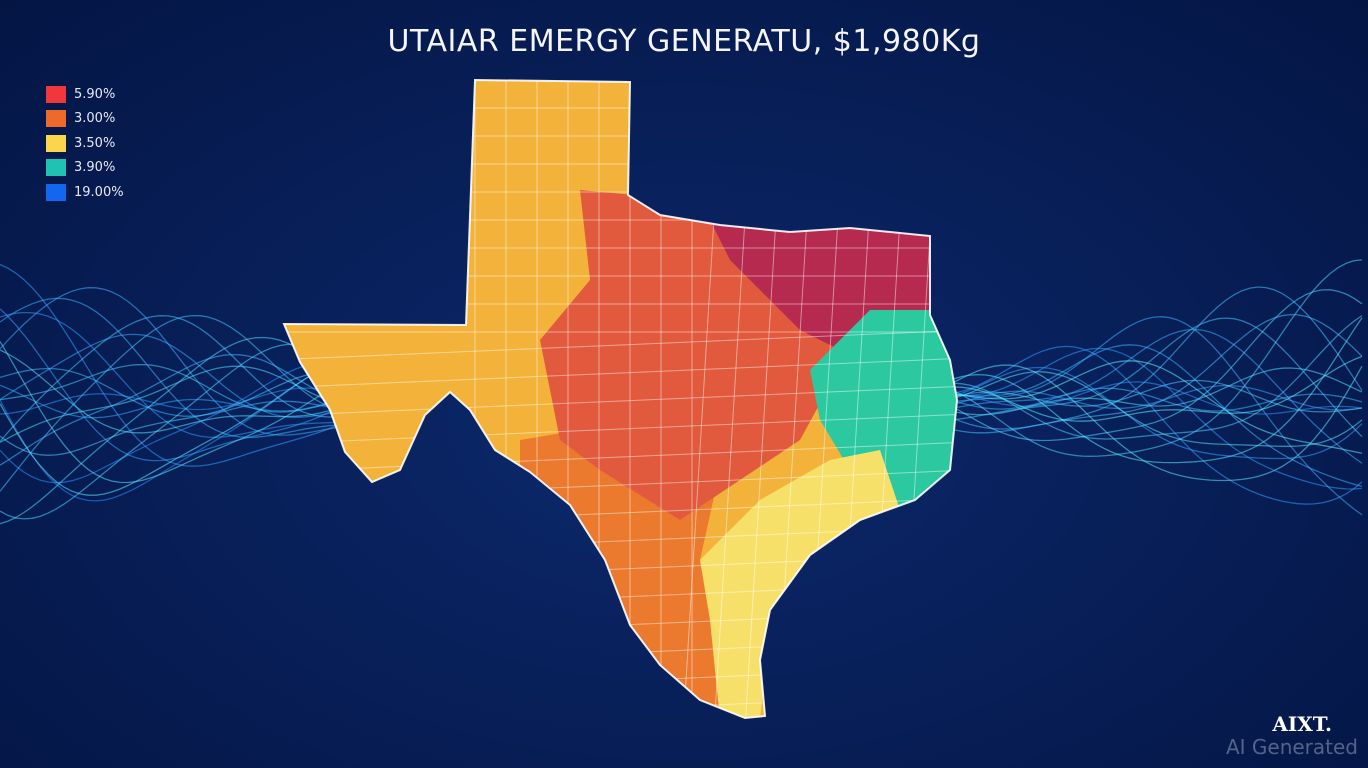  I want to click on legend-item: 5.90%, so click(85, 94).